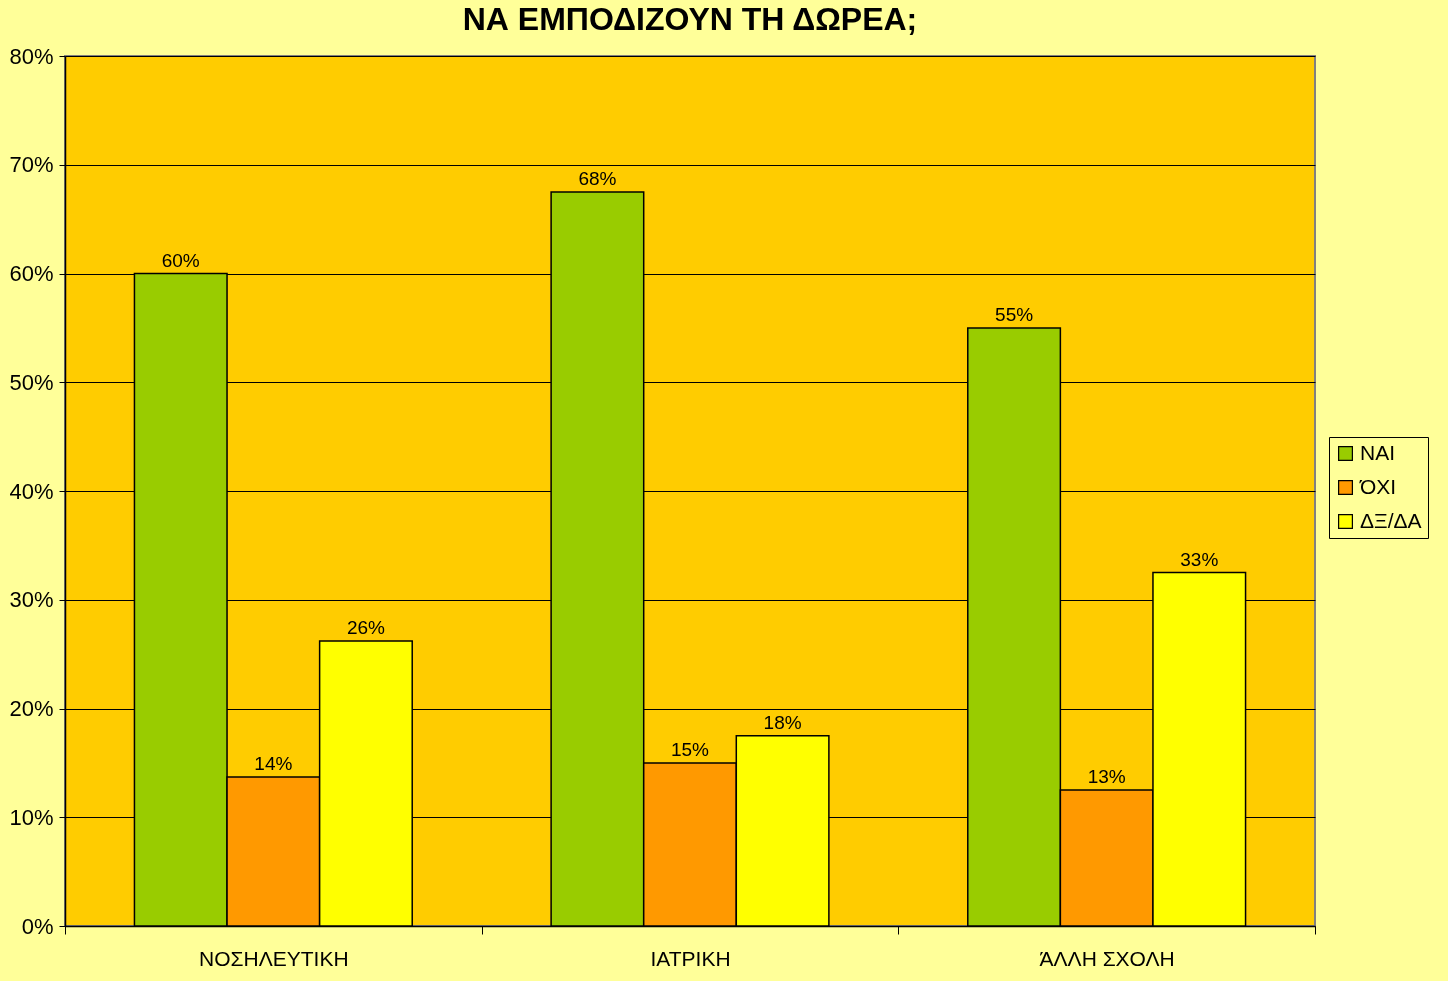  What do you see at coordinates (1014, 314) in the screenshot?
I see `data-label: 55%` at bounding box center [1014, 314].